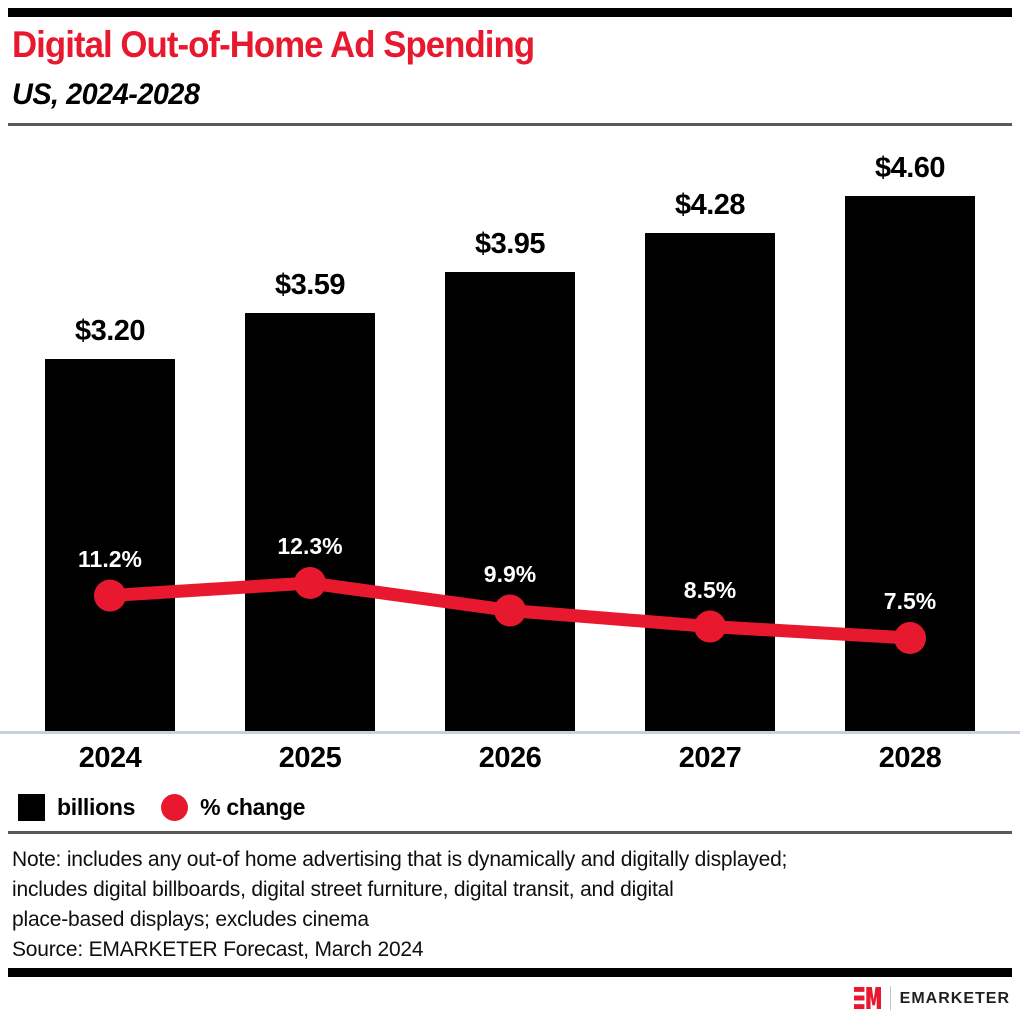 Image resolution: width=1020 pixels, height=1016 pixels. I want to click on bar-value-label: $3.95, so click(510, 244).